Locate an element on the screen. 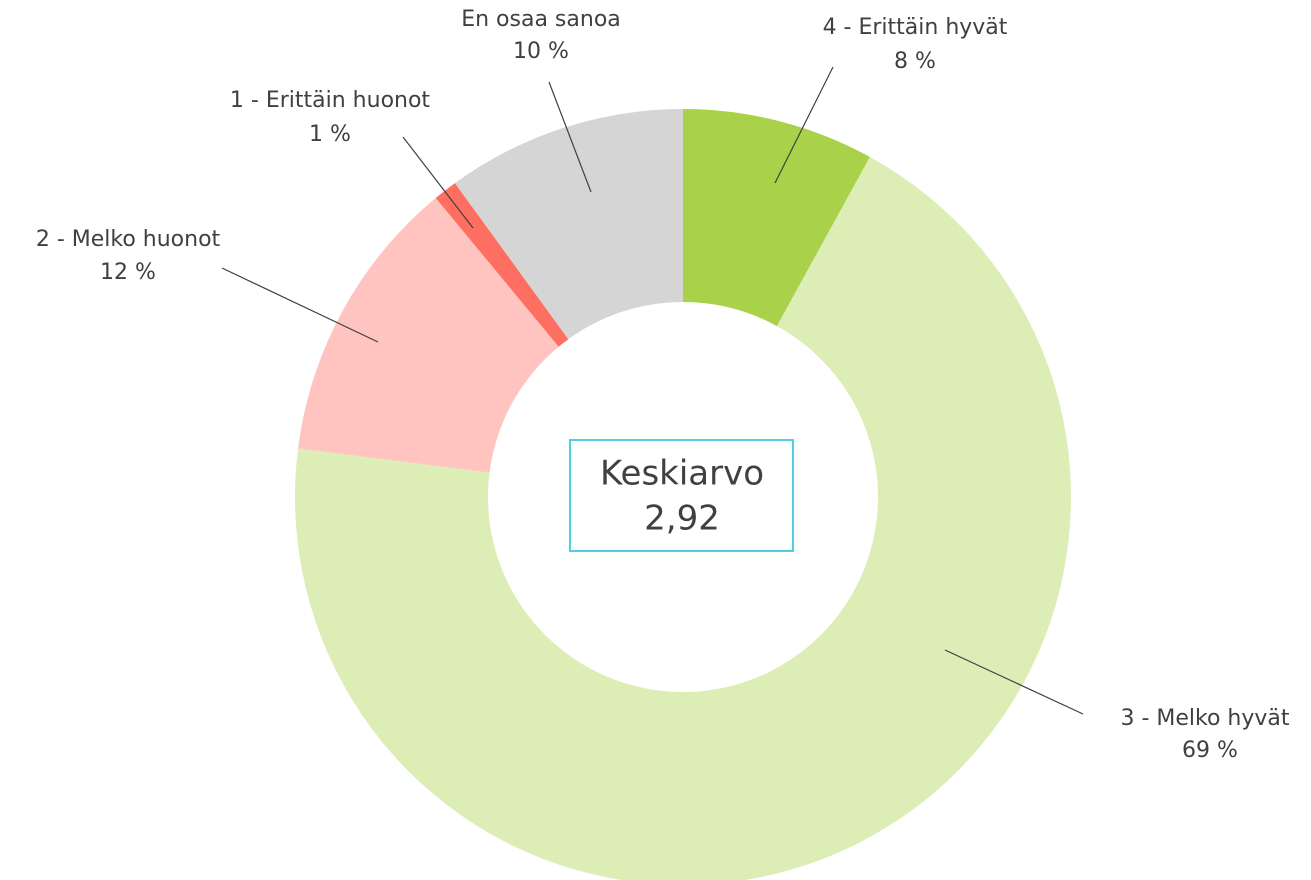  value-label: 10 % is located at coordinates (541, 51).